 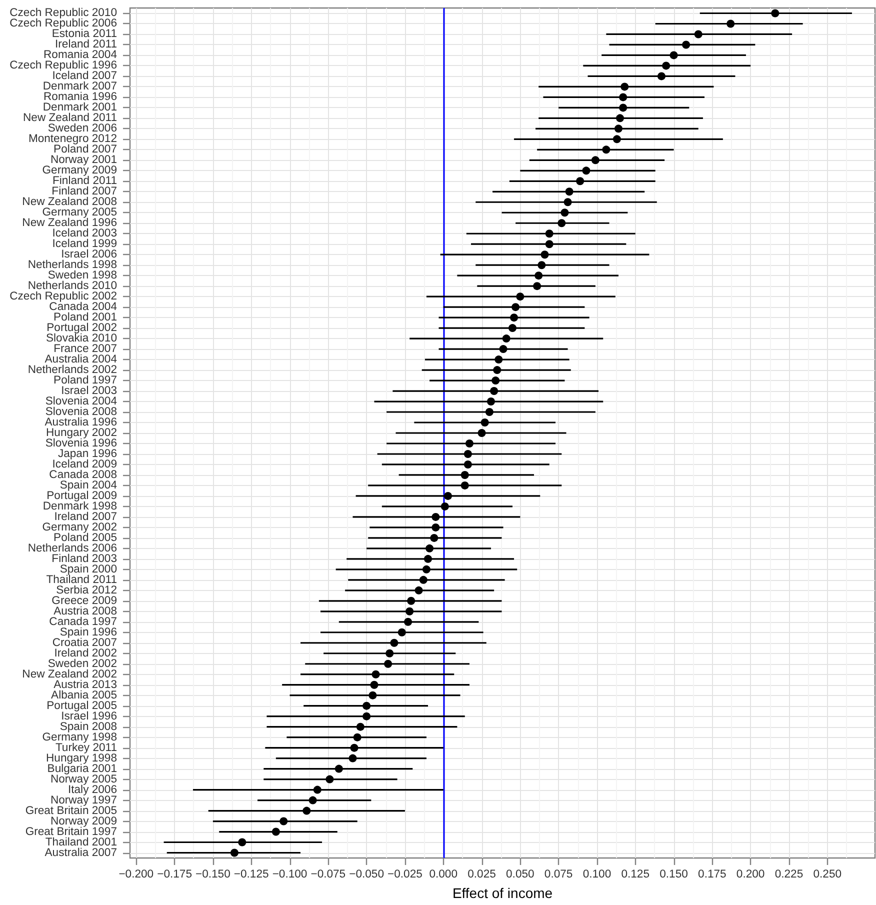 I want to click on y-tick-label: Italy 2006, so click(x=92, y=790).